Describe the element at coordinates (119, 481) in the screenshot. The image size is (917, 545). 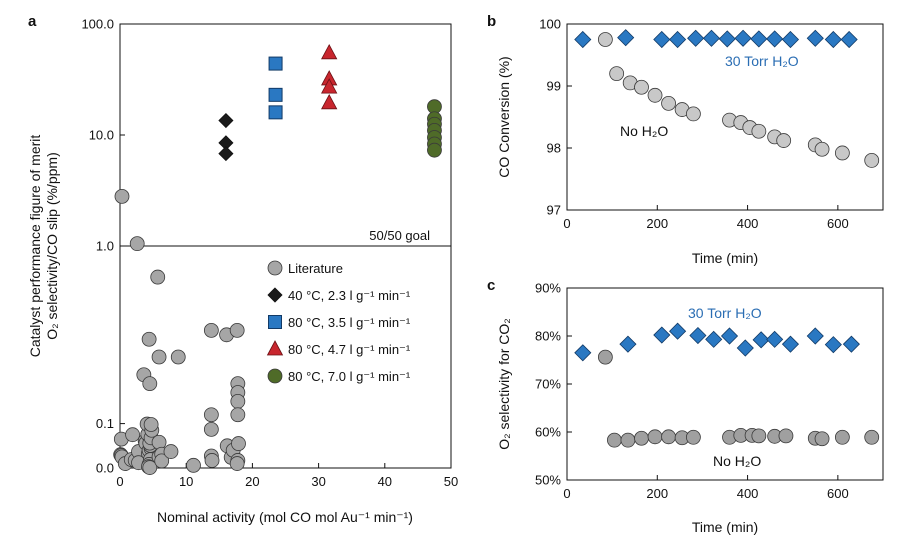
I see `panel-a-xtick-label: 0` at that location.